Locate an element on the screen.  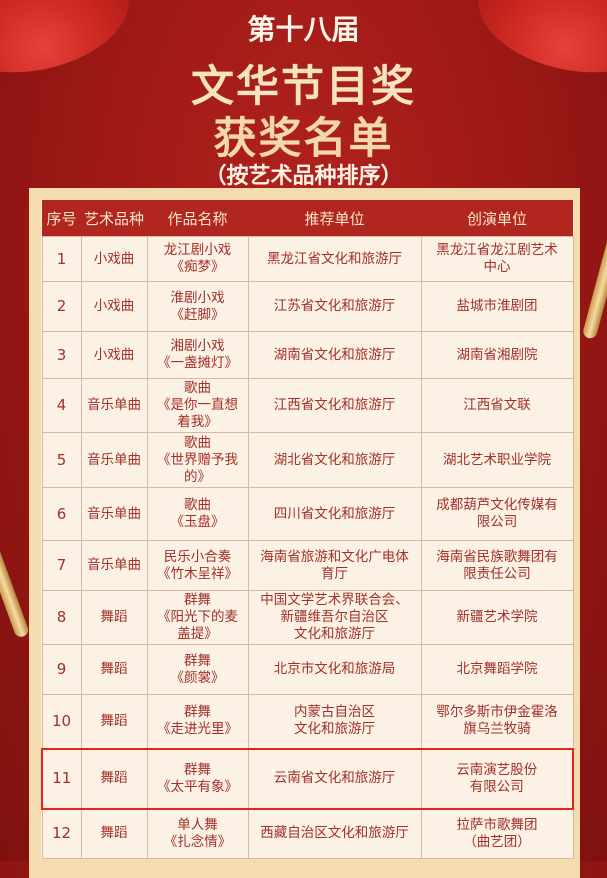
table-row: 4 音乐单曲 歌曲 《是你一直想 着我》 江西省文化和旅游厅 江西省文联 is located at coordinates (307, 405).